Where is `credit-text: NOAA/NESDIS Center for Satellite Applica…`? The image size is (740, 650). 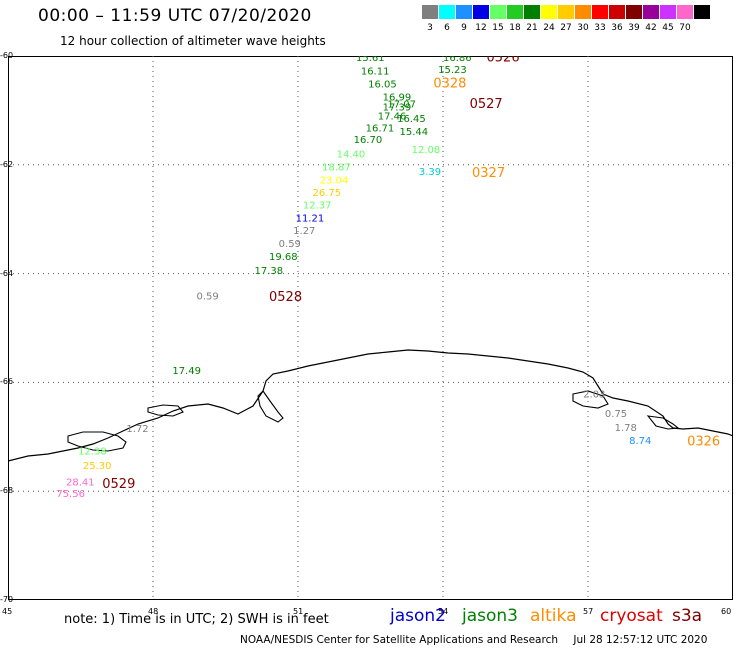
credit-text: NOAA/NESDIS Center for Satellite Applica… is located at coordinates (399, 640).